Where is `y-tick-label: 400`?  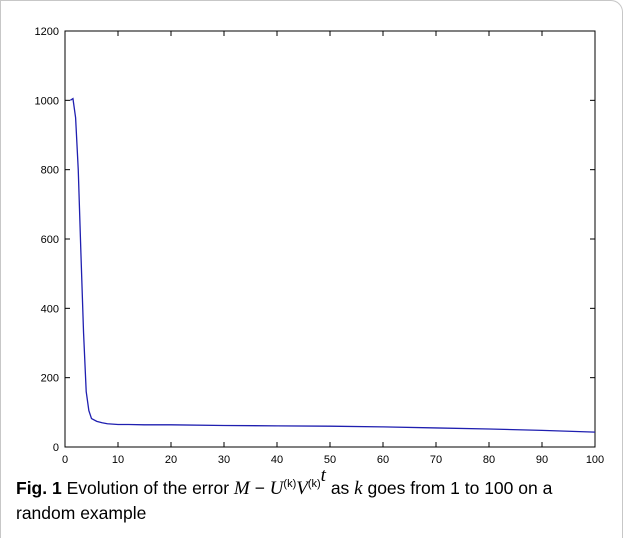 y-tick-label: 400 is located at coordinates (50, 309).